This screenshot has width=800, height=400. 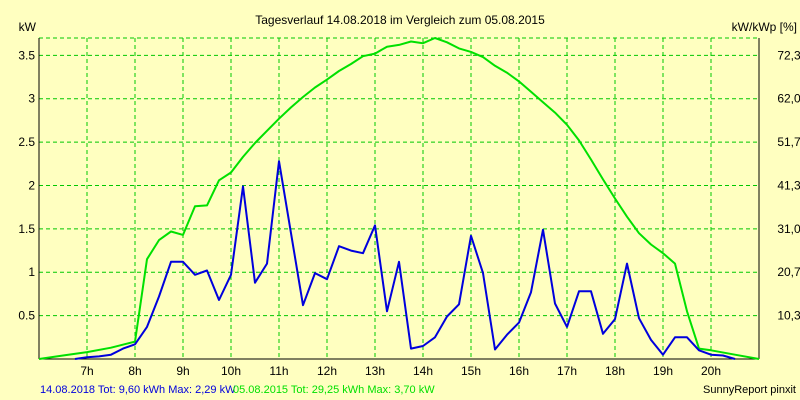 I want to click on x-tick-label: 8h, so click(x=134, y=371).